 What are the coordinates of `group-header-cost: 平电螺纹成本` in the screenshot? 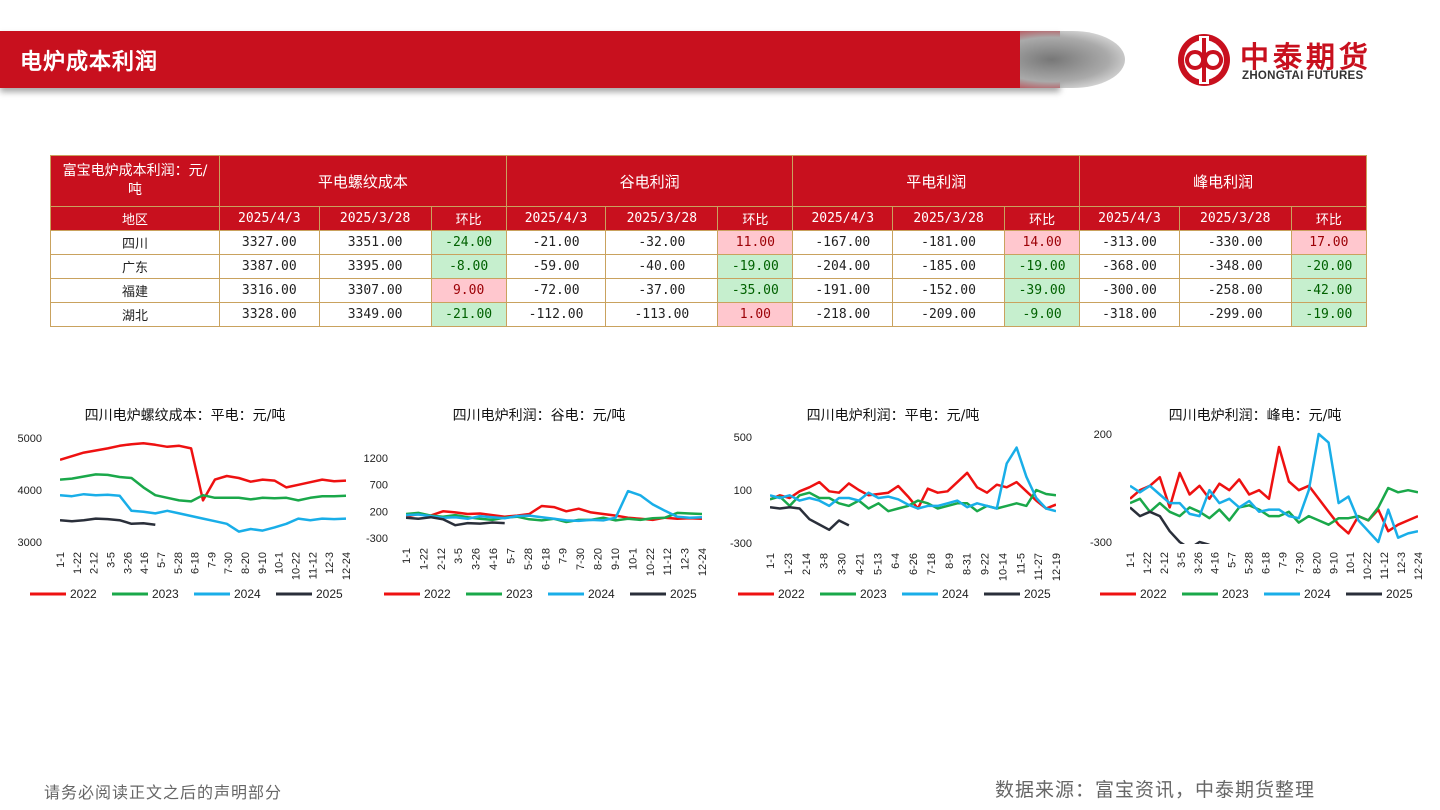 It's located at (363, 181).